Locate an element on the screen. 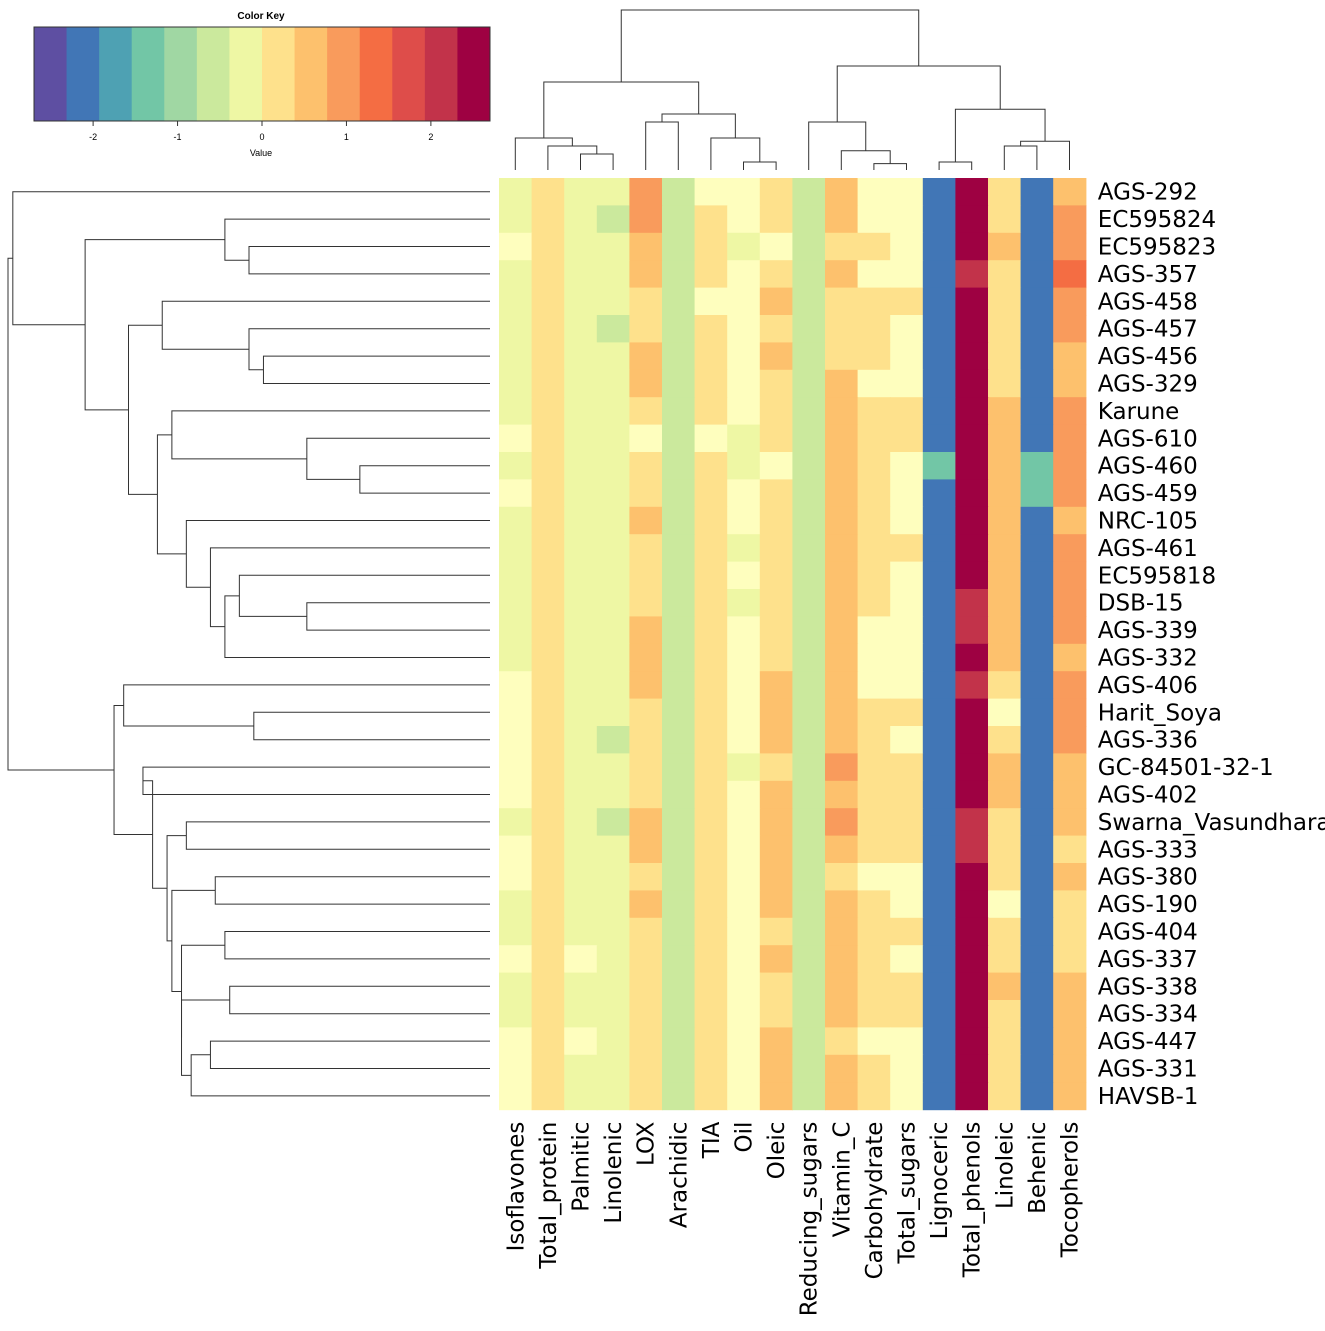 The width and height of the screenshot is (1325, 1331). row-label: EC595824 is located at coordinates (1157, 220).